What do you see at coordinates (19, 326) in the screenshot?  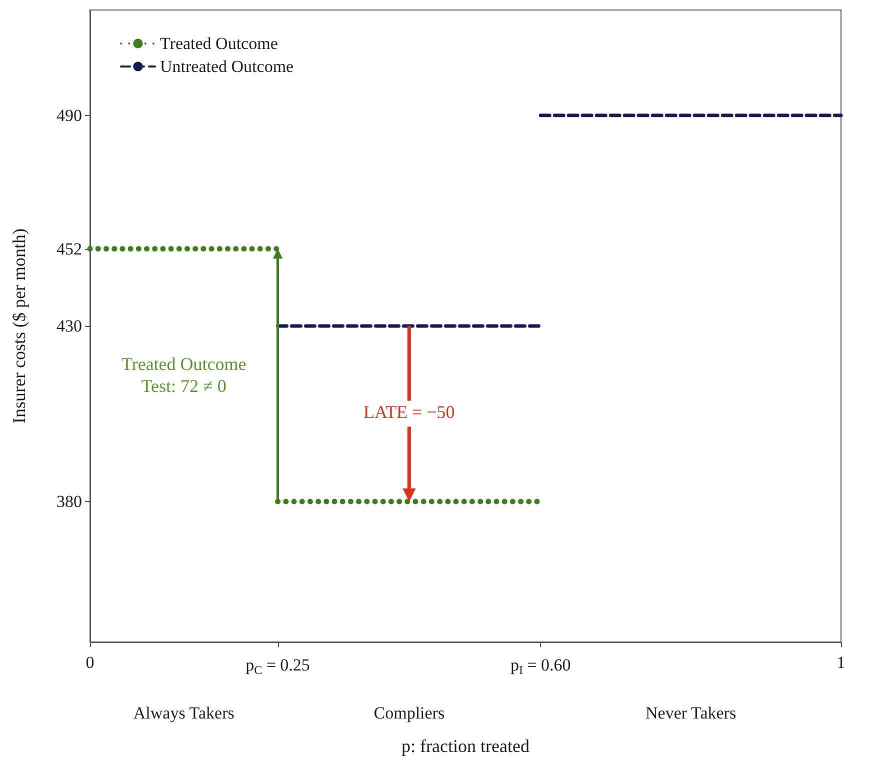 I see `y-axis-title: Insurer costs ($ per month)` at bounding box center [19, 326].